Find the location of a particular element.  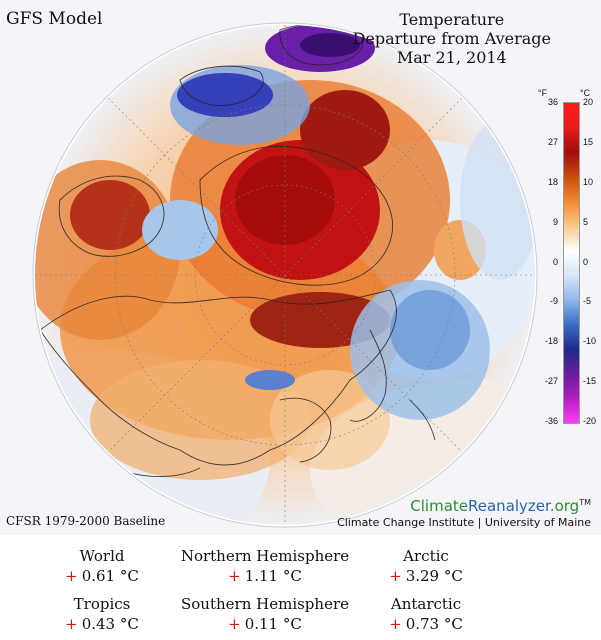

legend-tick-celsius: 15 is located at coordinates (588, 141).